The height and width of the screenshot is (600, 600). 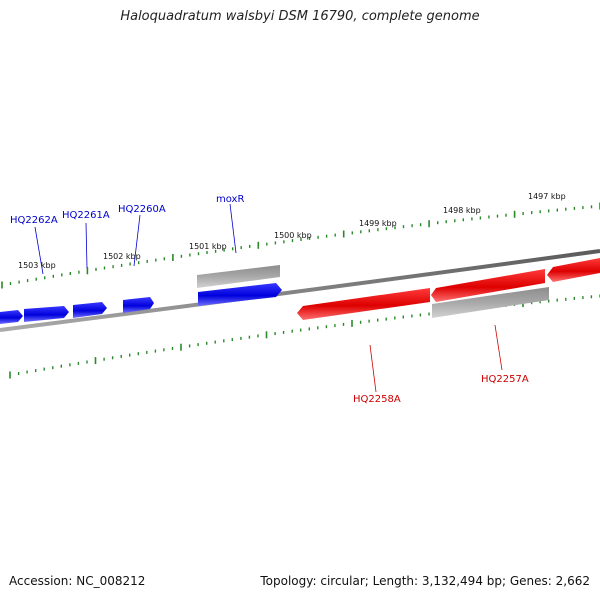 I want to click on gene-arrow-hq2262a, so click(x=11, y=317).